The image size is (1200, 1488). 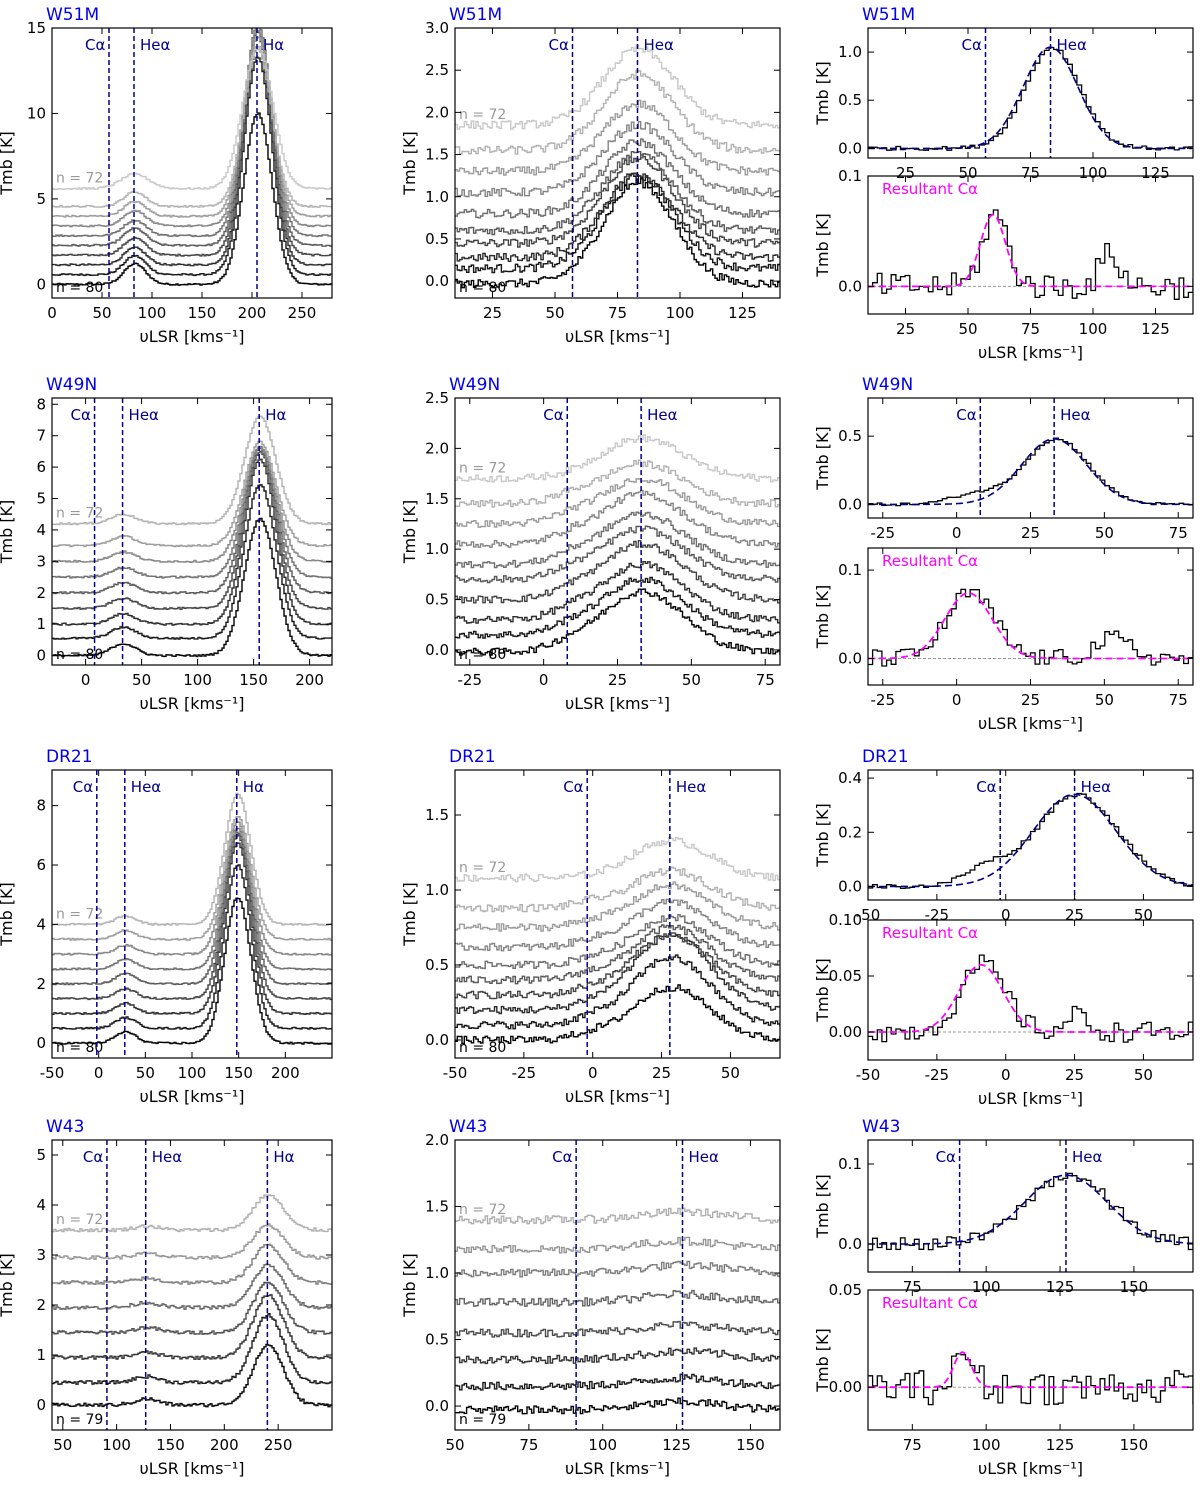 I want to click on y-tick-label: 15, so click(x=36, y=28).